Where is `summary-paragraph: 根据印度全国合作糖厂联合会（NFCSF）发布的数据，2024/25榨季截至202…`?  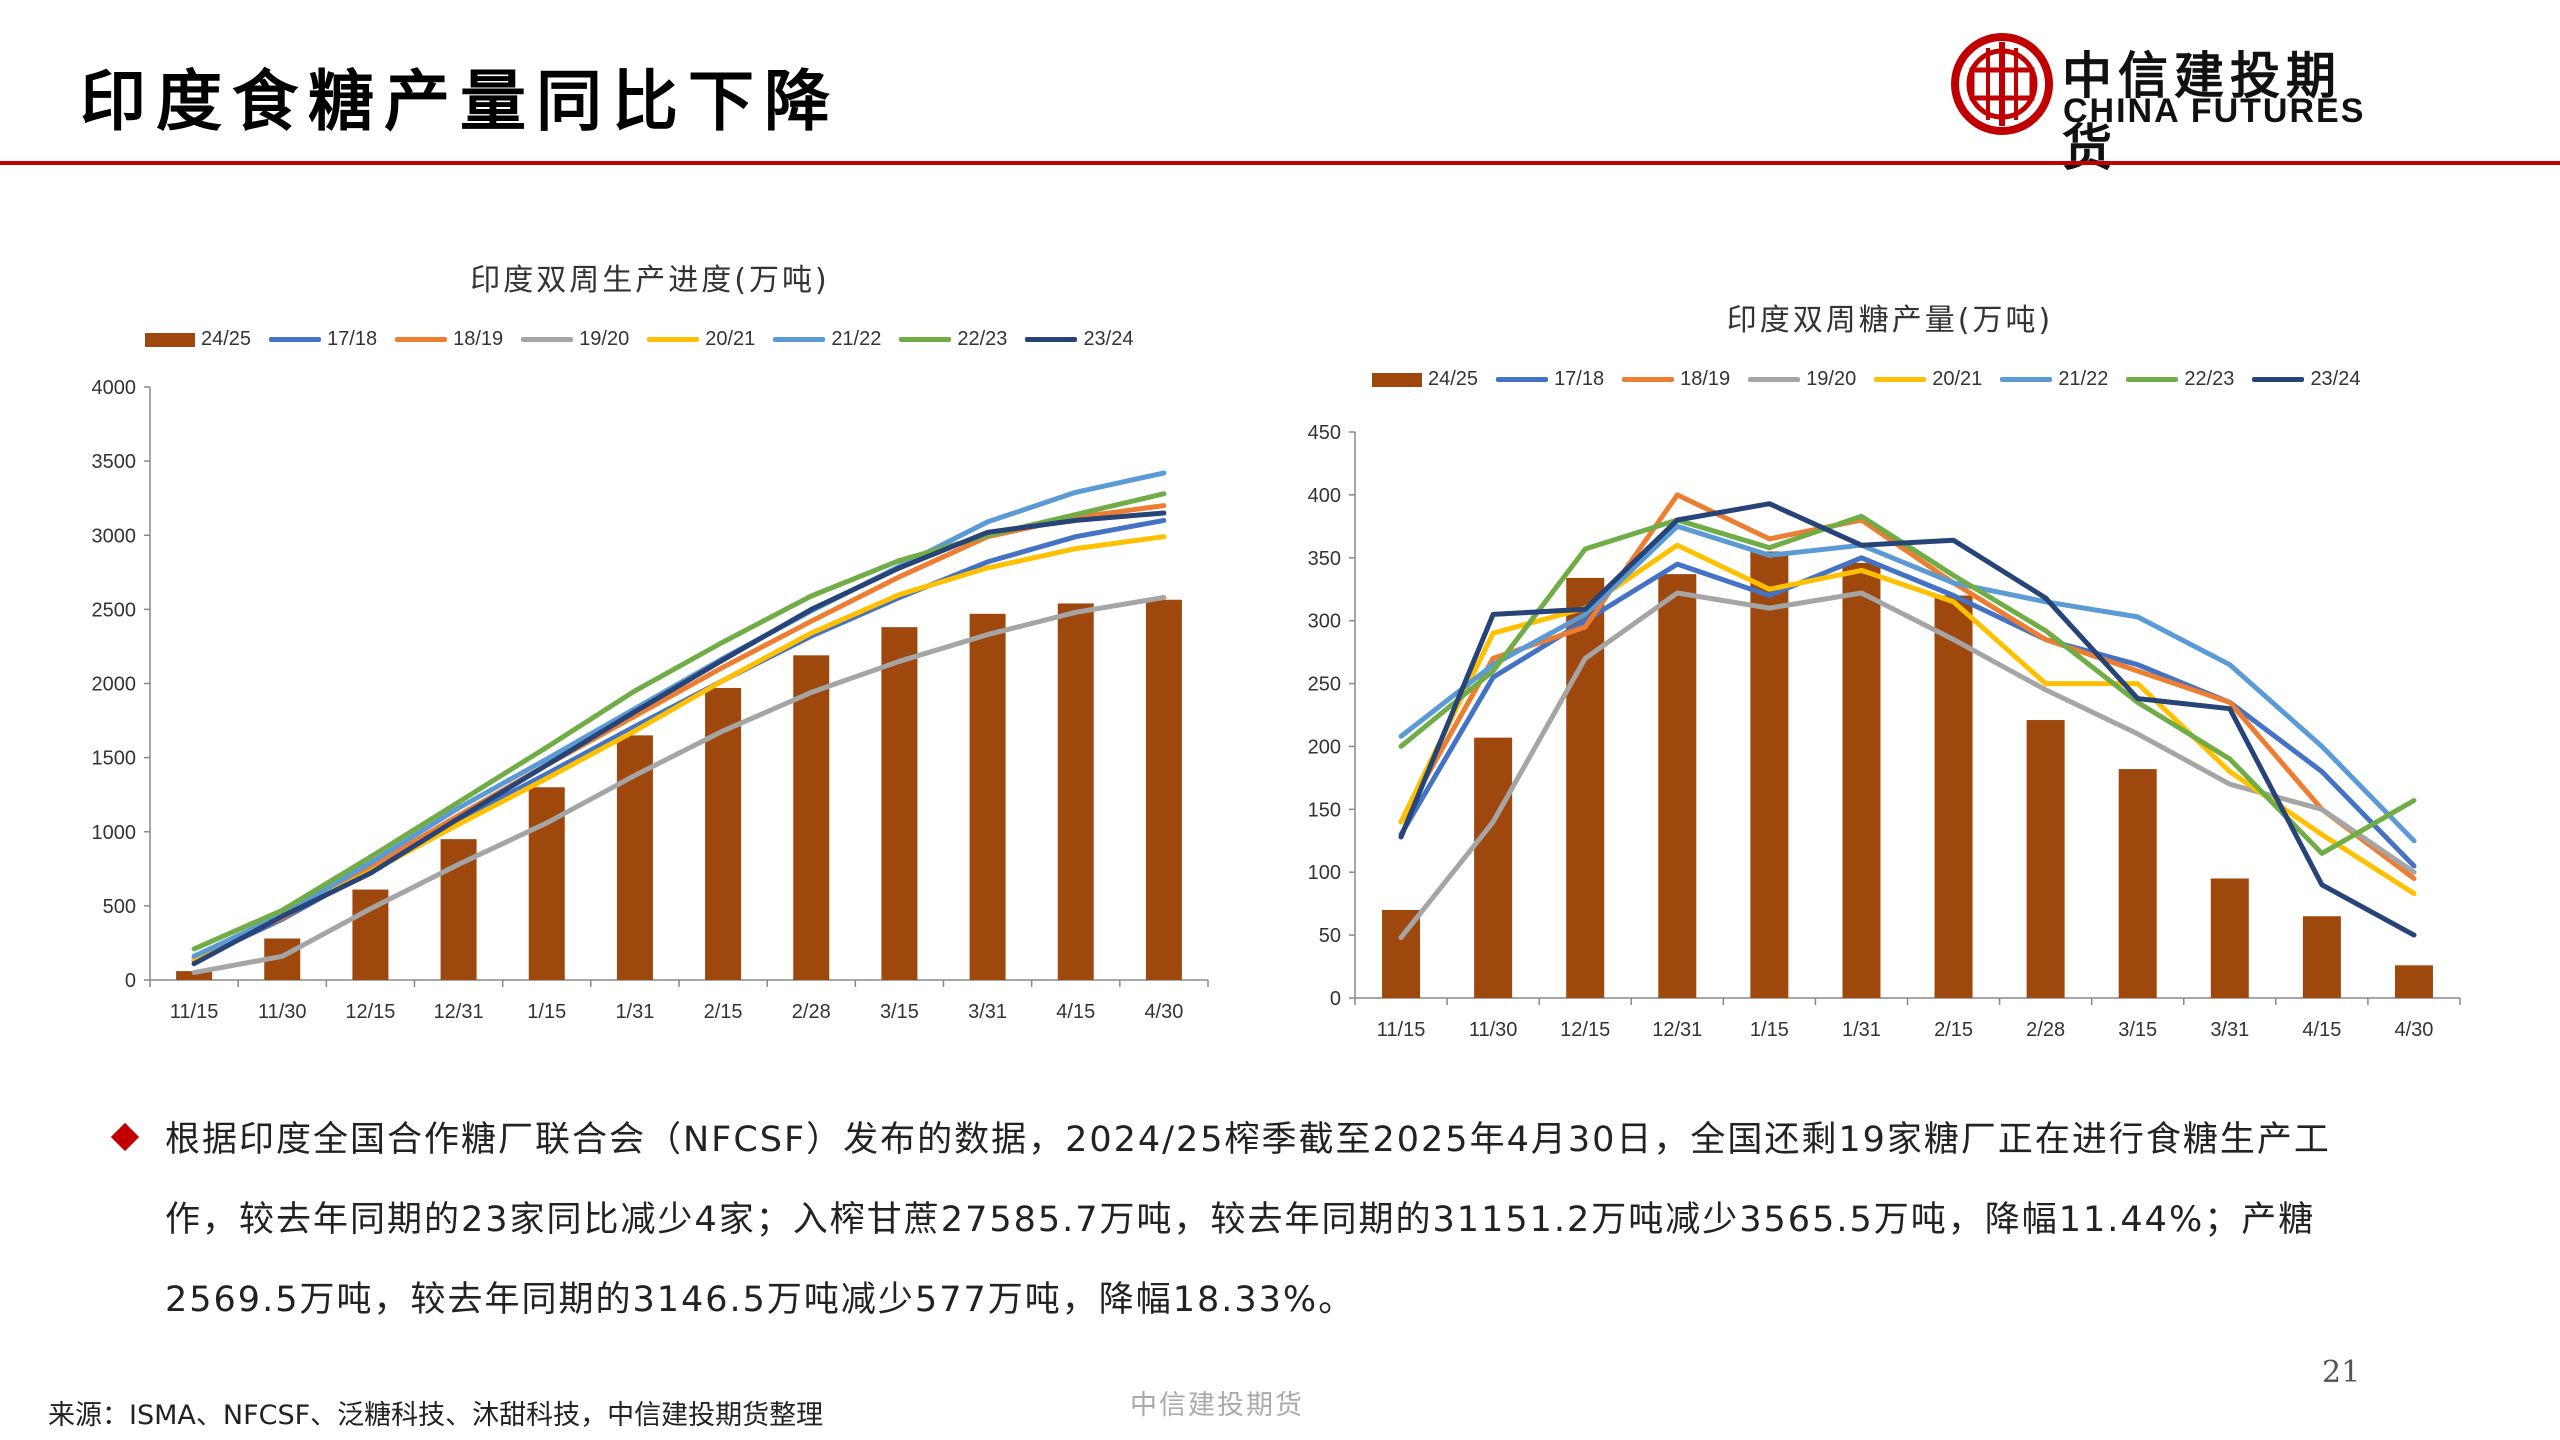 summary-paragraph: 根据印度全国合作糖厂联合会（NFCSF）发布的数据，2024/25榨季截至202… is located at coordinates (1248, 1220).